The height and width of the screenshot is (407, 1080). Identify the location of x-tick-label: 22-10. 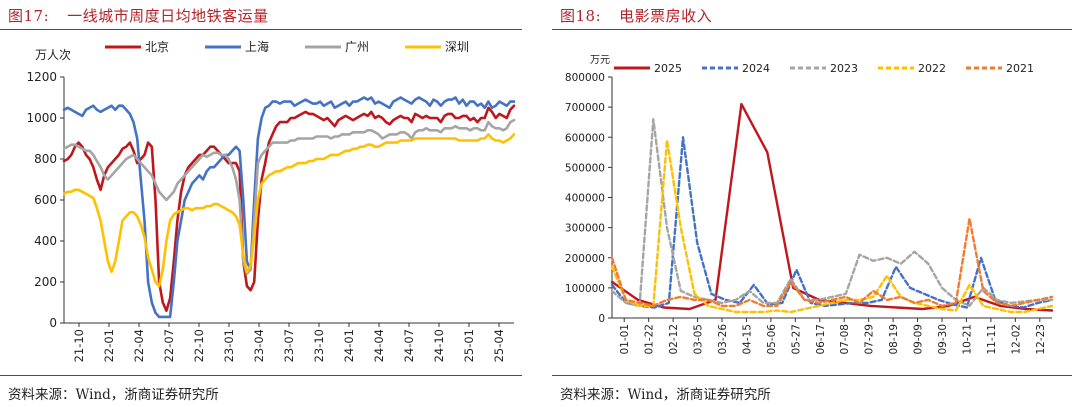
(199, 345).